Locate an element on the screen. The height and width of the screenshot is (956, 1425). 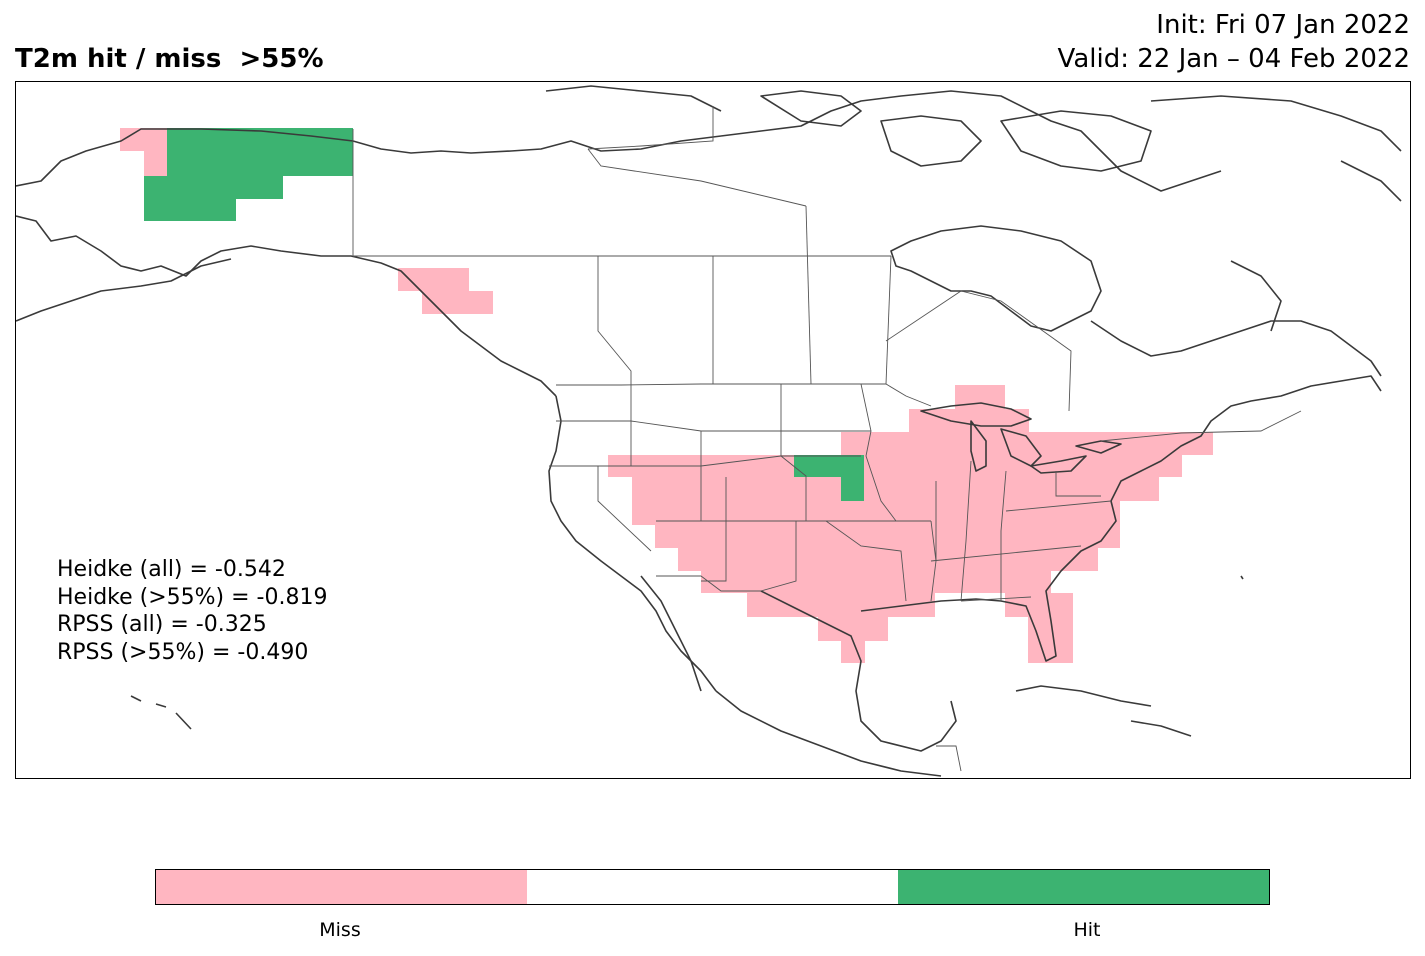
colorbar is located at coordinates (712, 887).